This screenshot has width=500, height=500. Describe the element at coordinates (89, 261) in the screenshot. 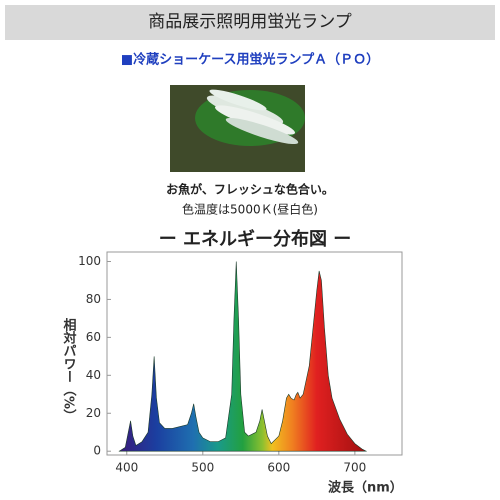

I see `y-tick-label: 100` at that location.